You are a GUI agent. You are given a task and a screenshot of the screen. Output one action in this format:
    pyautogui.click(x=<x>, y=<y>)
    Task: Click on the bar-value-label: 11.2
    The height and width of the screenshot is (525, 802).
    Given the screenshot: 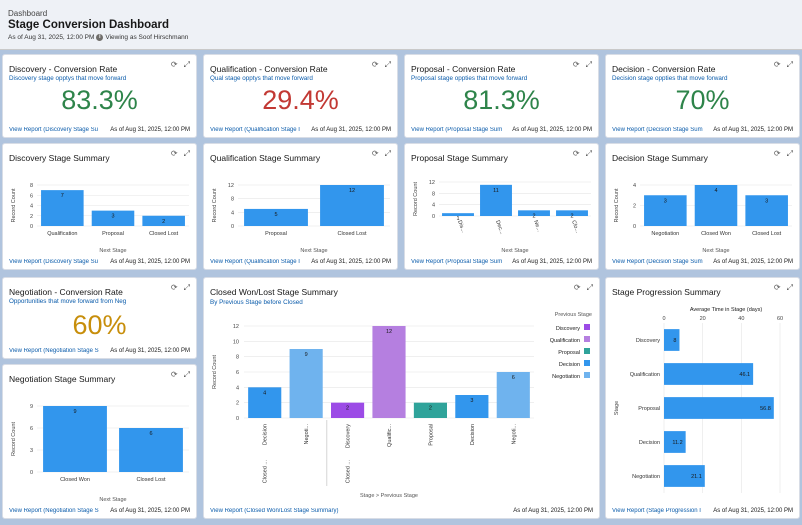 What is the action you would take?
    pyautogui.click(x=677, y=443)
    